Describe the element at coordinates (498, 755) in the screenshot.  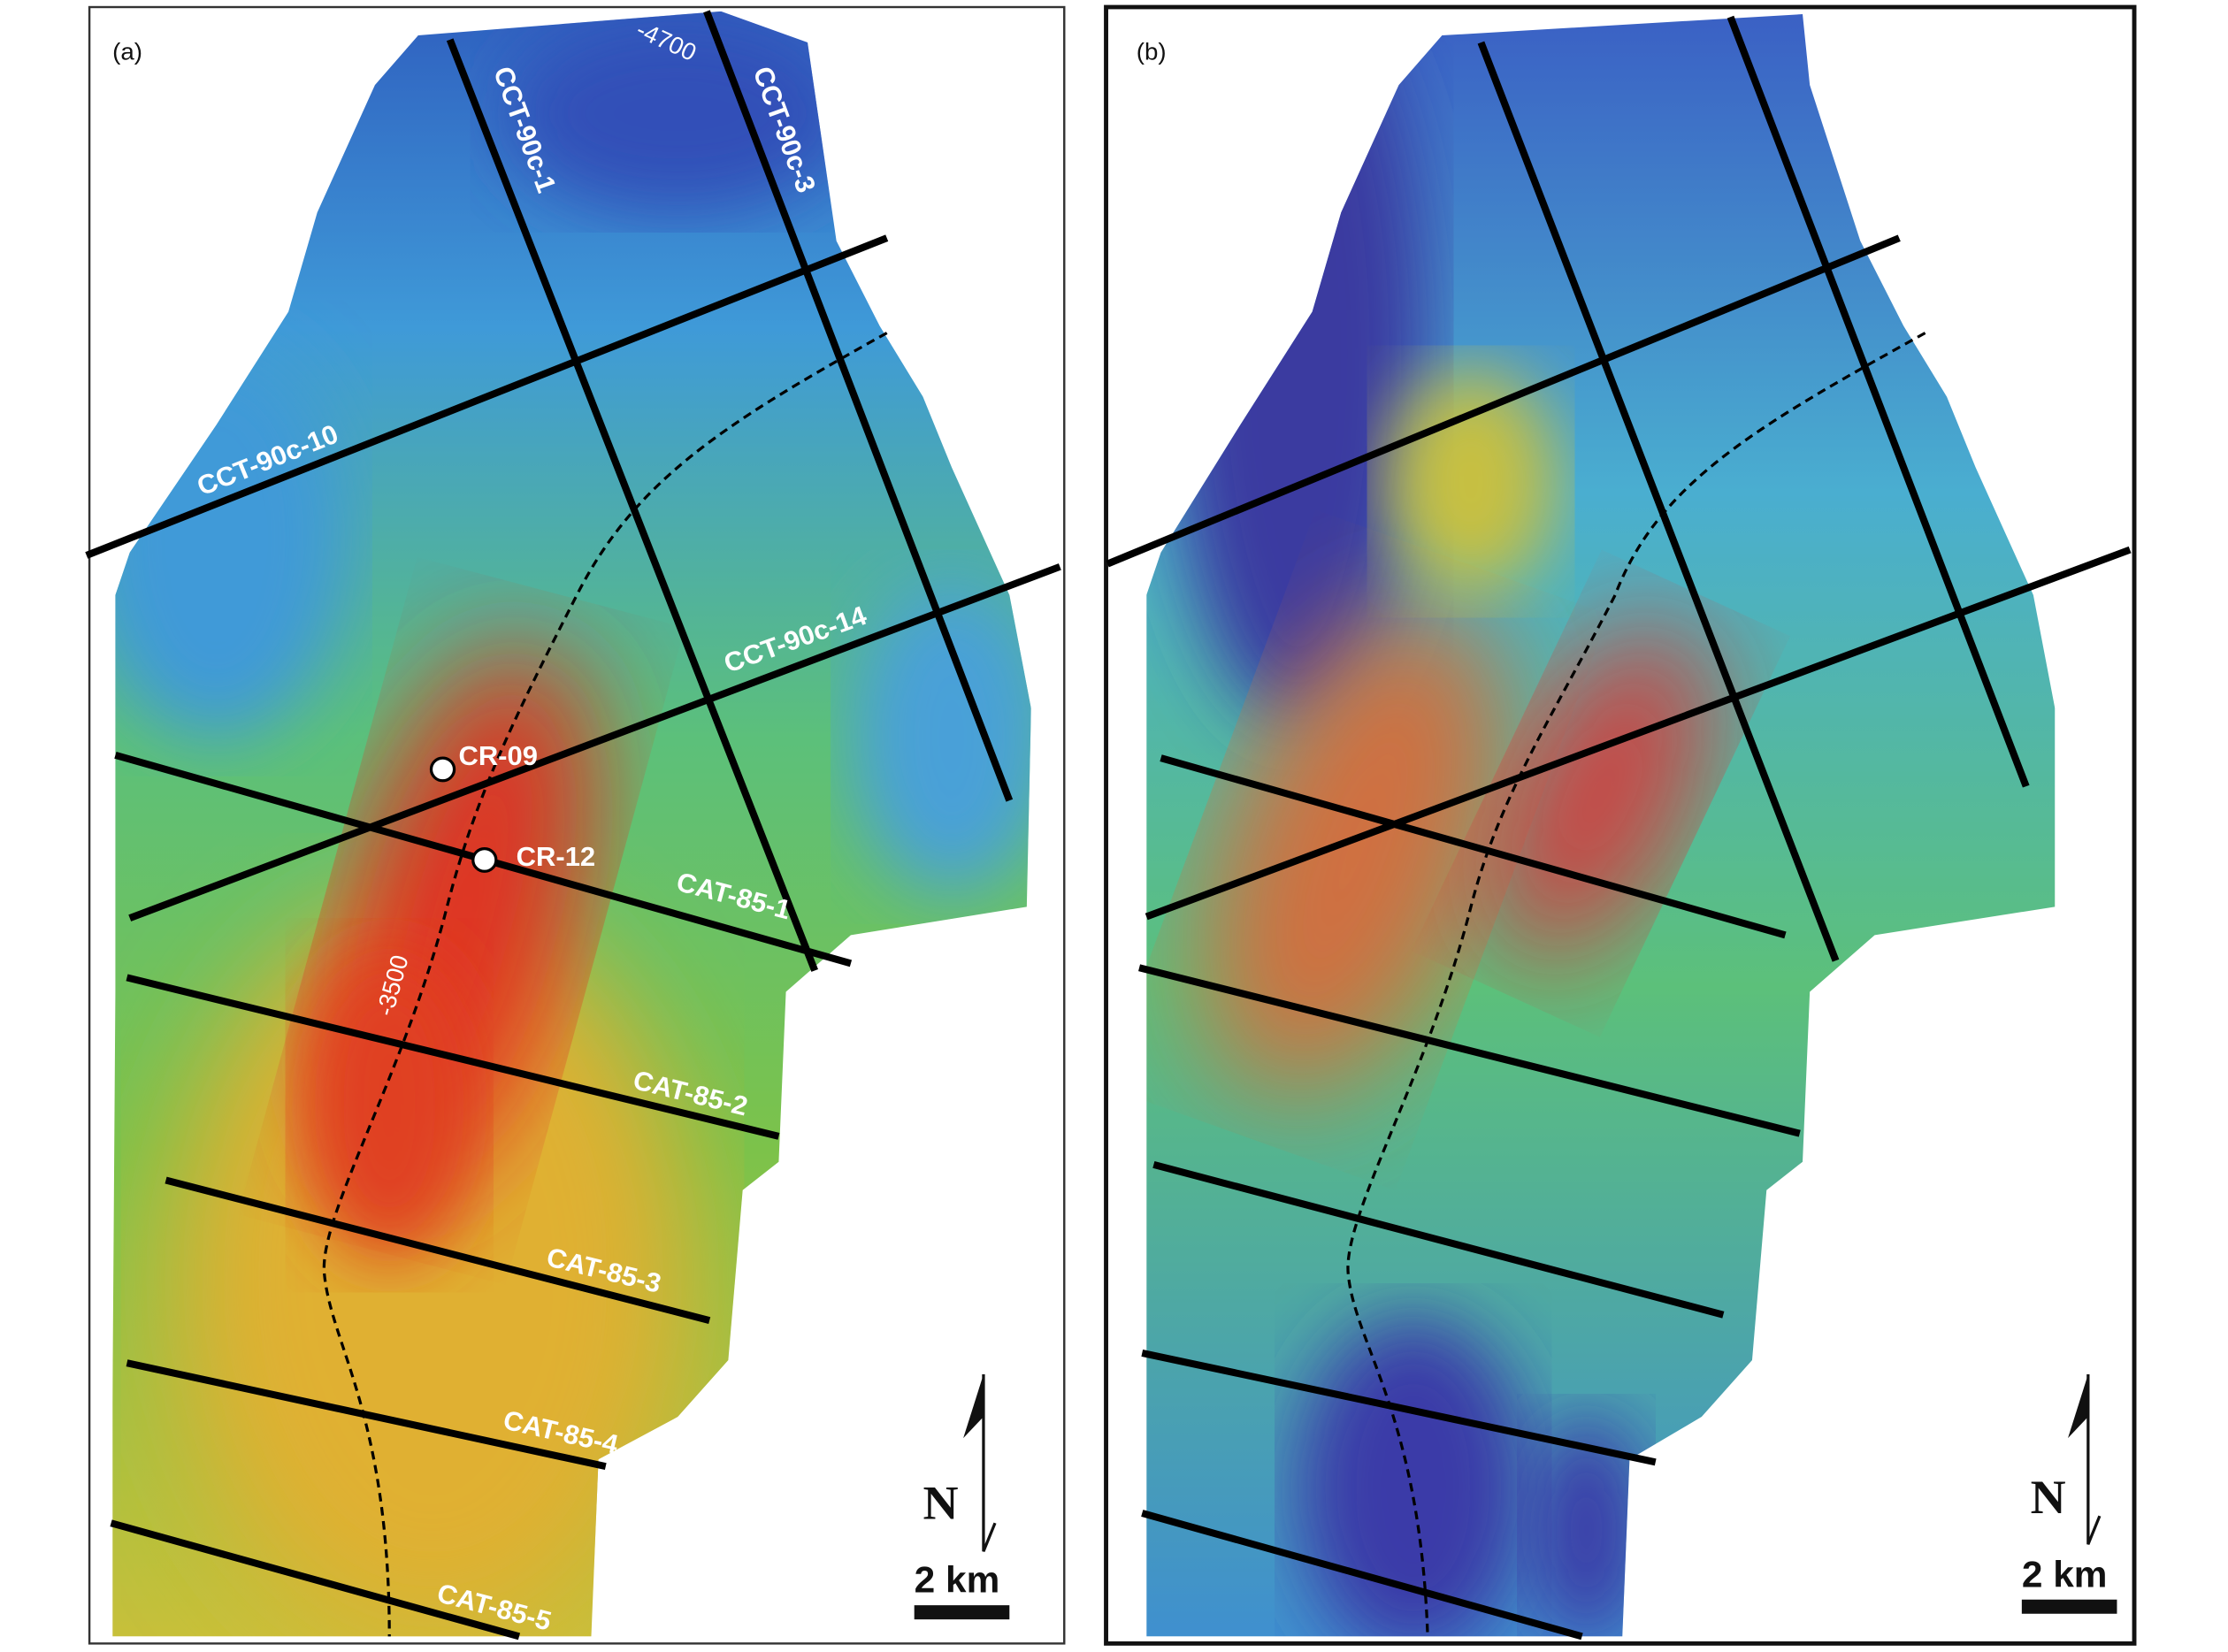
I see `well-label: CR-09` at that location.